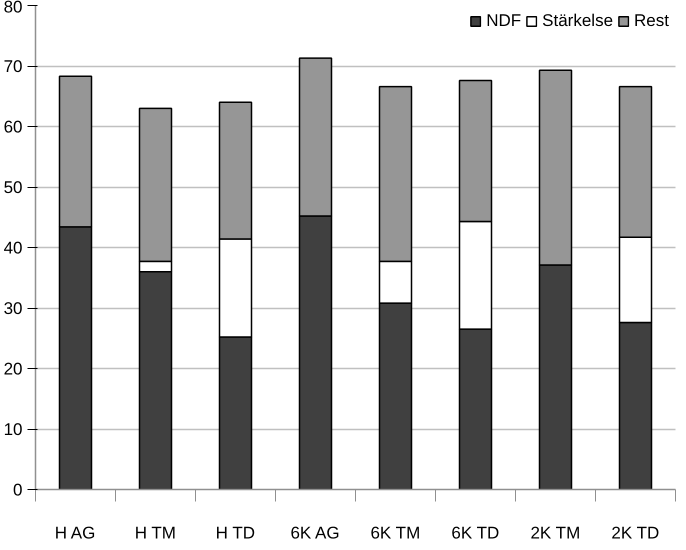 The width and height of the screenshot is (686, 550). What do you see at coordinates (475, 533) in the screenshot?
I see `x-tick-label: 6K TD` at bounding box center [475, 533].